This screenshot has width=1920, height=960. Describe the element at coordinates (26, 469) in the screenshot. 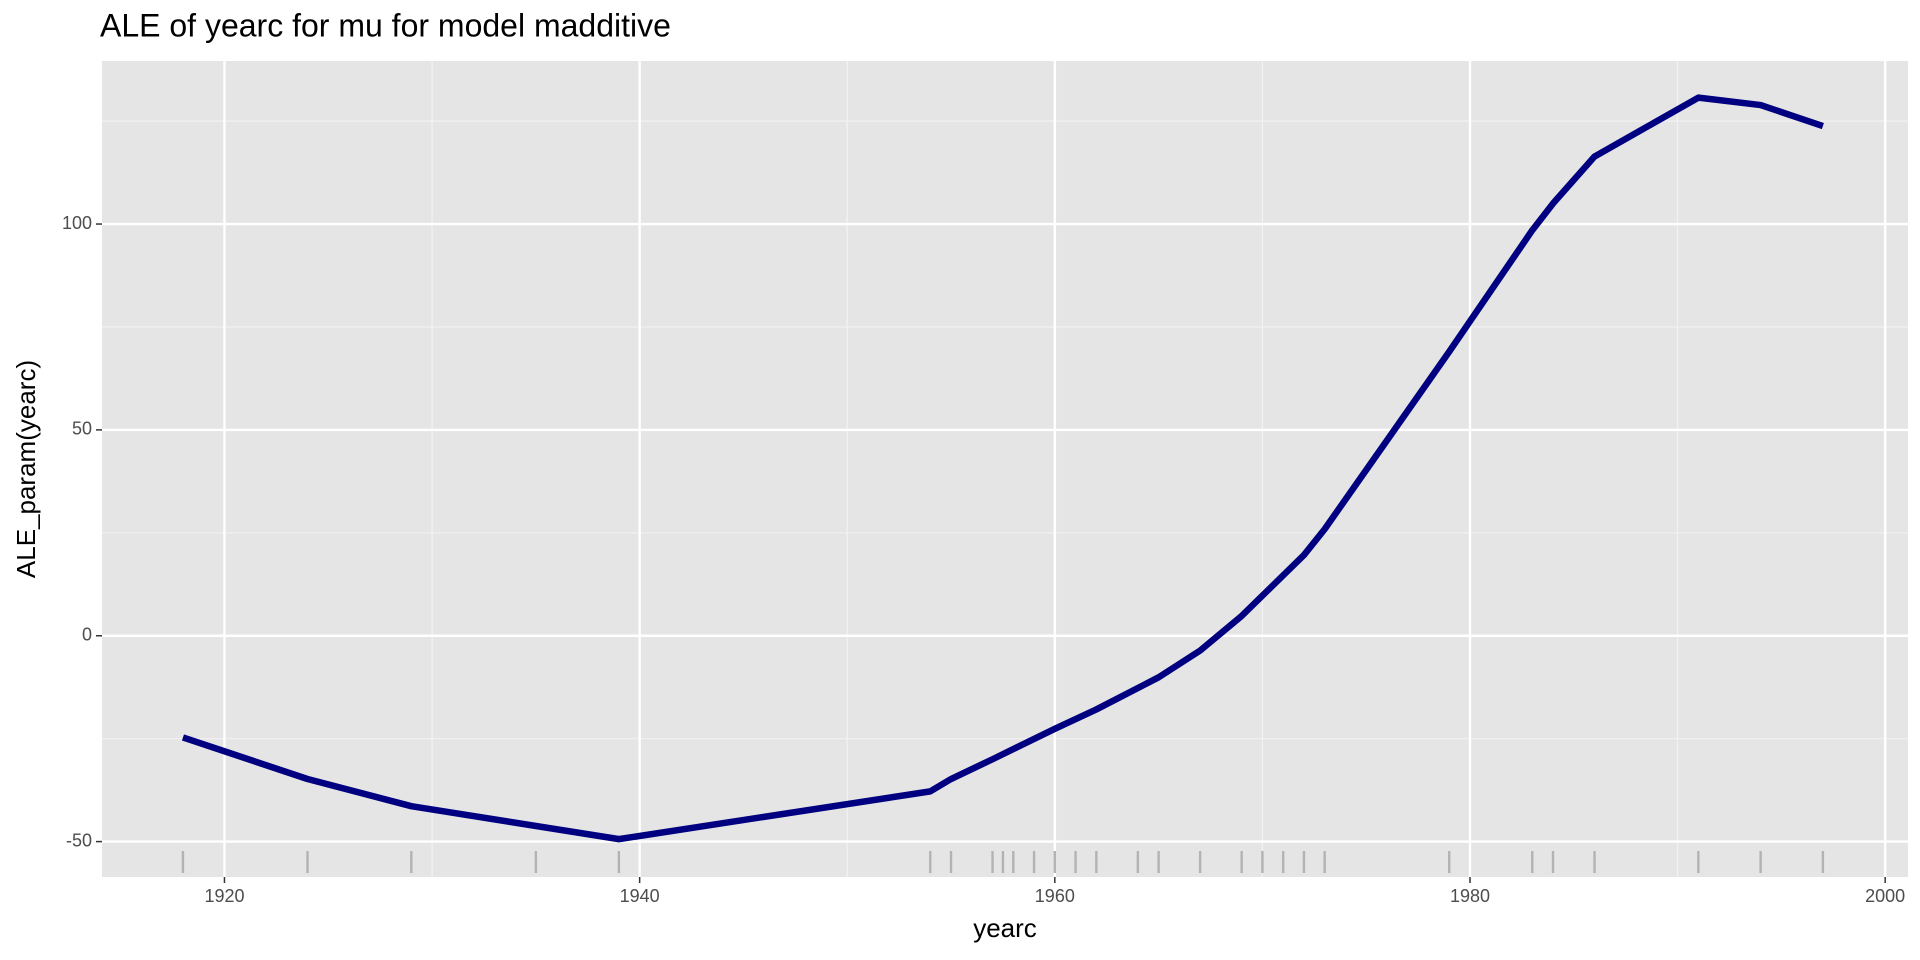

I see `y-axis-label: ALE_param(yearc)` at that location.